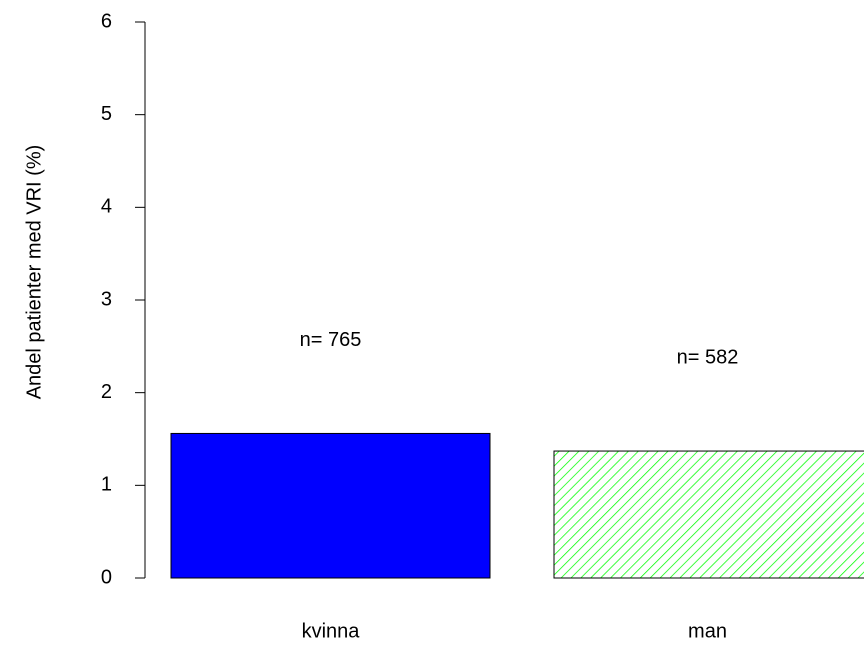 This screenshot has height=646, width=864. Describe the element at coordinates (707, 631) in the screenshot. I see `x-tick-label: man` at that location.